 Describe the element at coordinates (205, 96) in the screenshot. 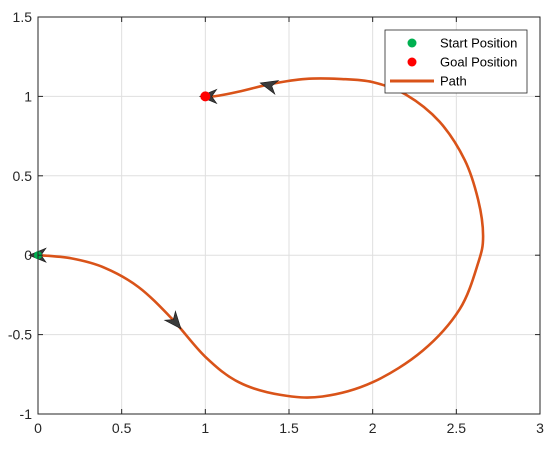

I see `goal-position-point` at that location.